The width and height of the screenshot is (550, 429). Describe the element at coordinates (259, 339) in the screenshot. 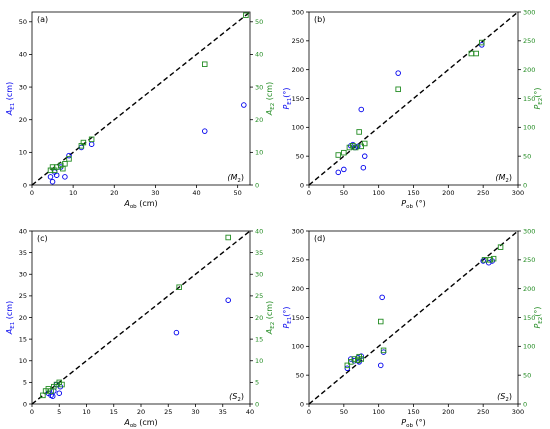

I see `y-right-tick-label: 15` at that location.